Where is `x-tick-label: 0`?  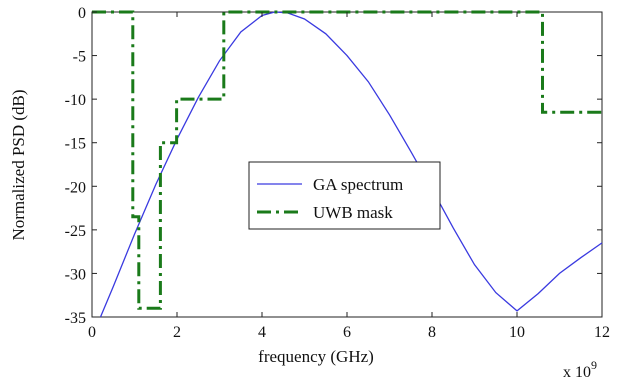
x-tick-label: 0 is located at coordinates (92, 332).